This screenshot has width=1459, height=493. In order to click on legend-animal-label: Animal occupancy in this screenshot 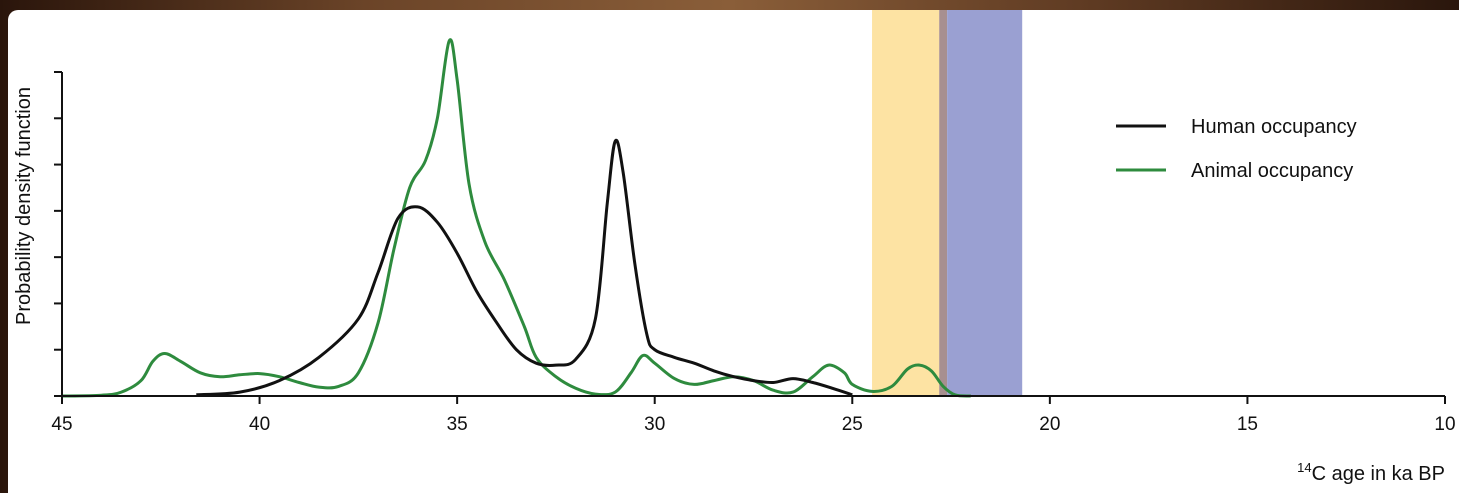, I will do `click(1272, 171)`.